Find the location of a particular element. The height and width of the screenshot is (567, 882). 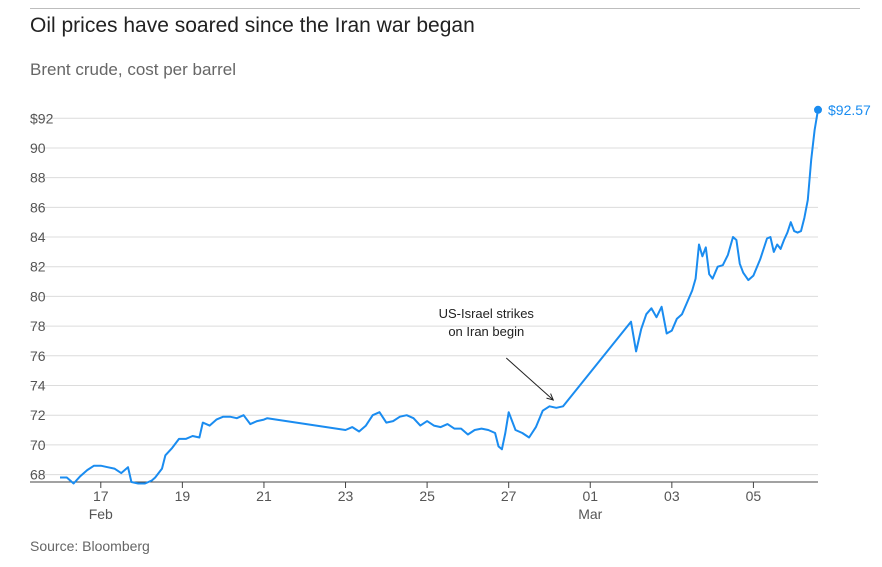

y-tick-label: 90 is located at coordinates (38, 148).